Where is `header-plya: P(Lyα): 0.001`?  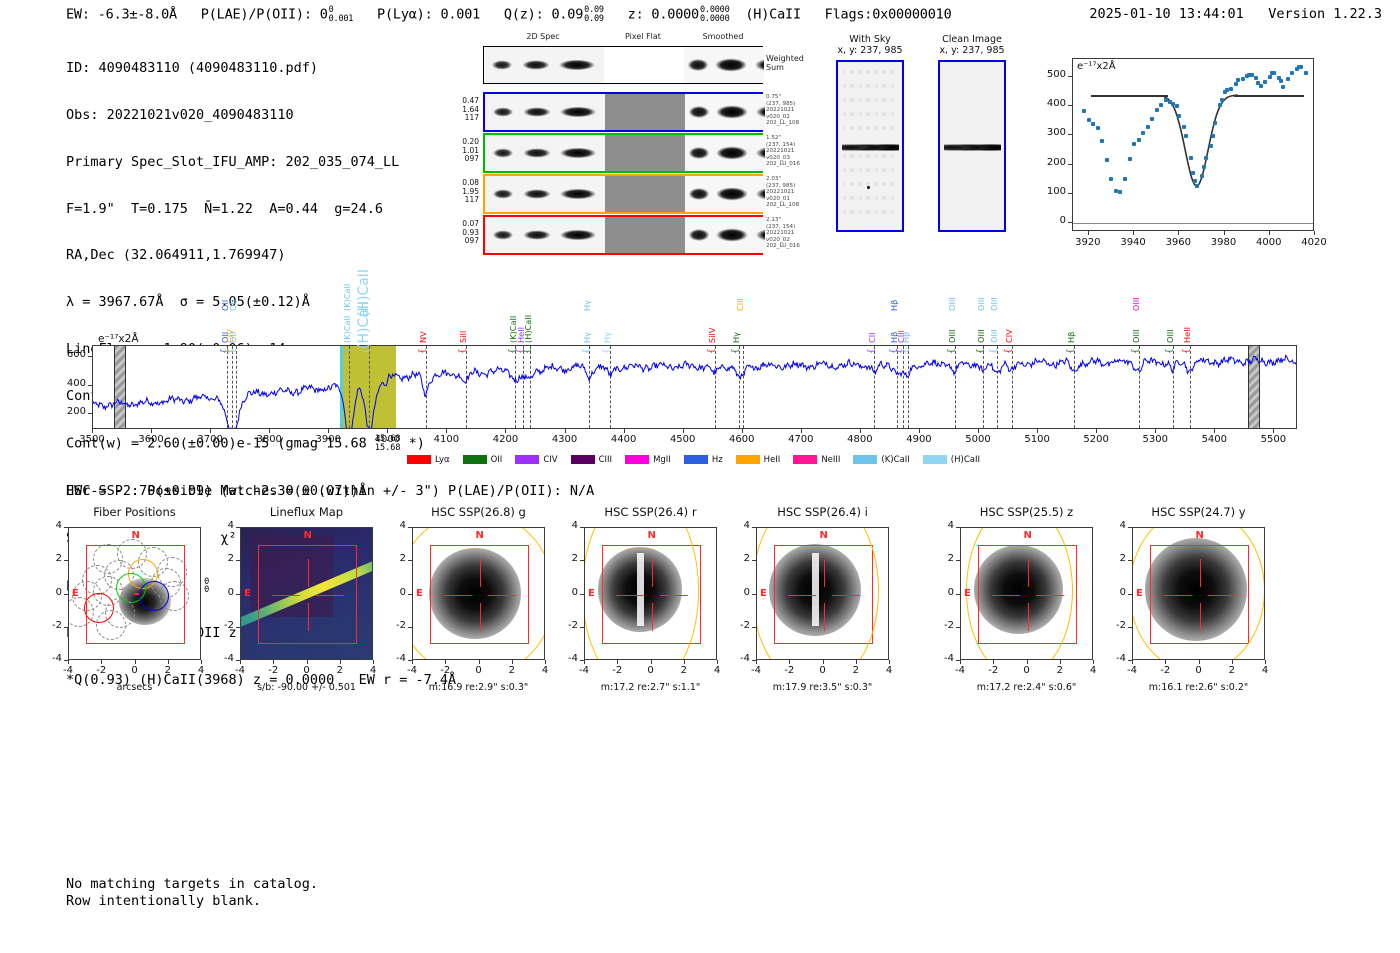
header-plya: P(Lyα): 0.001 is located at coordinates (429, 14).